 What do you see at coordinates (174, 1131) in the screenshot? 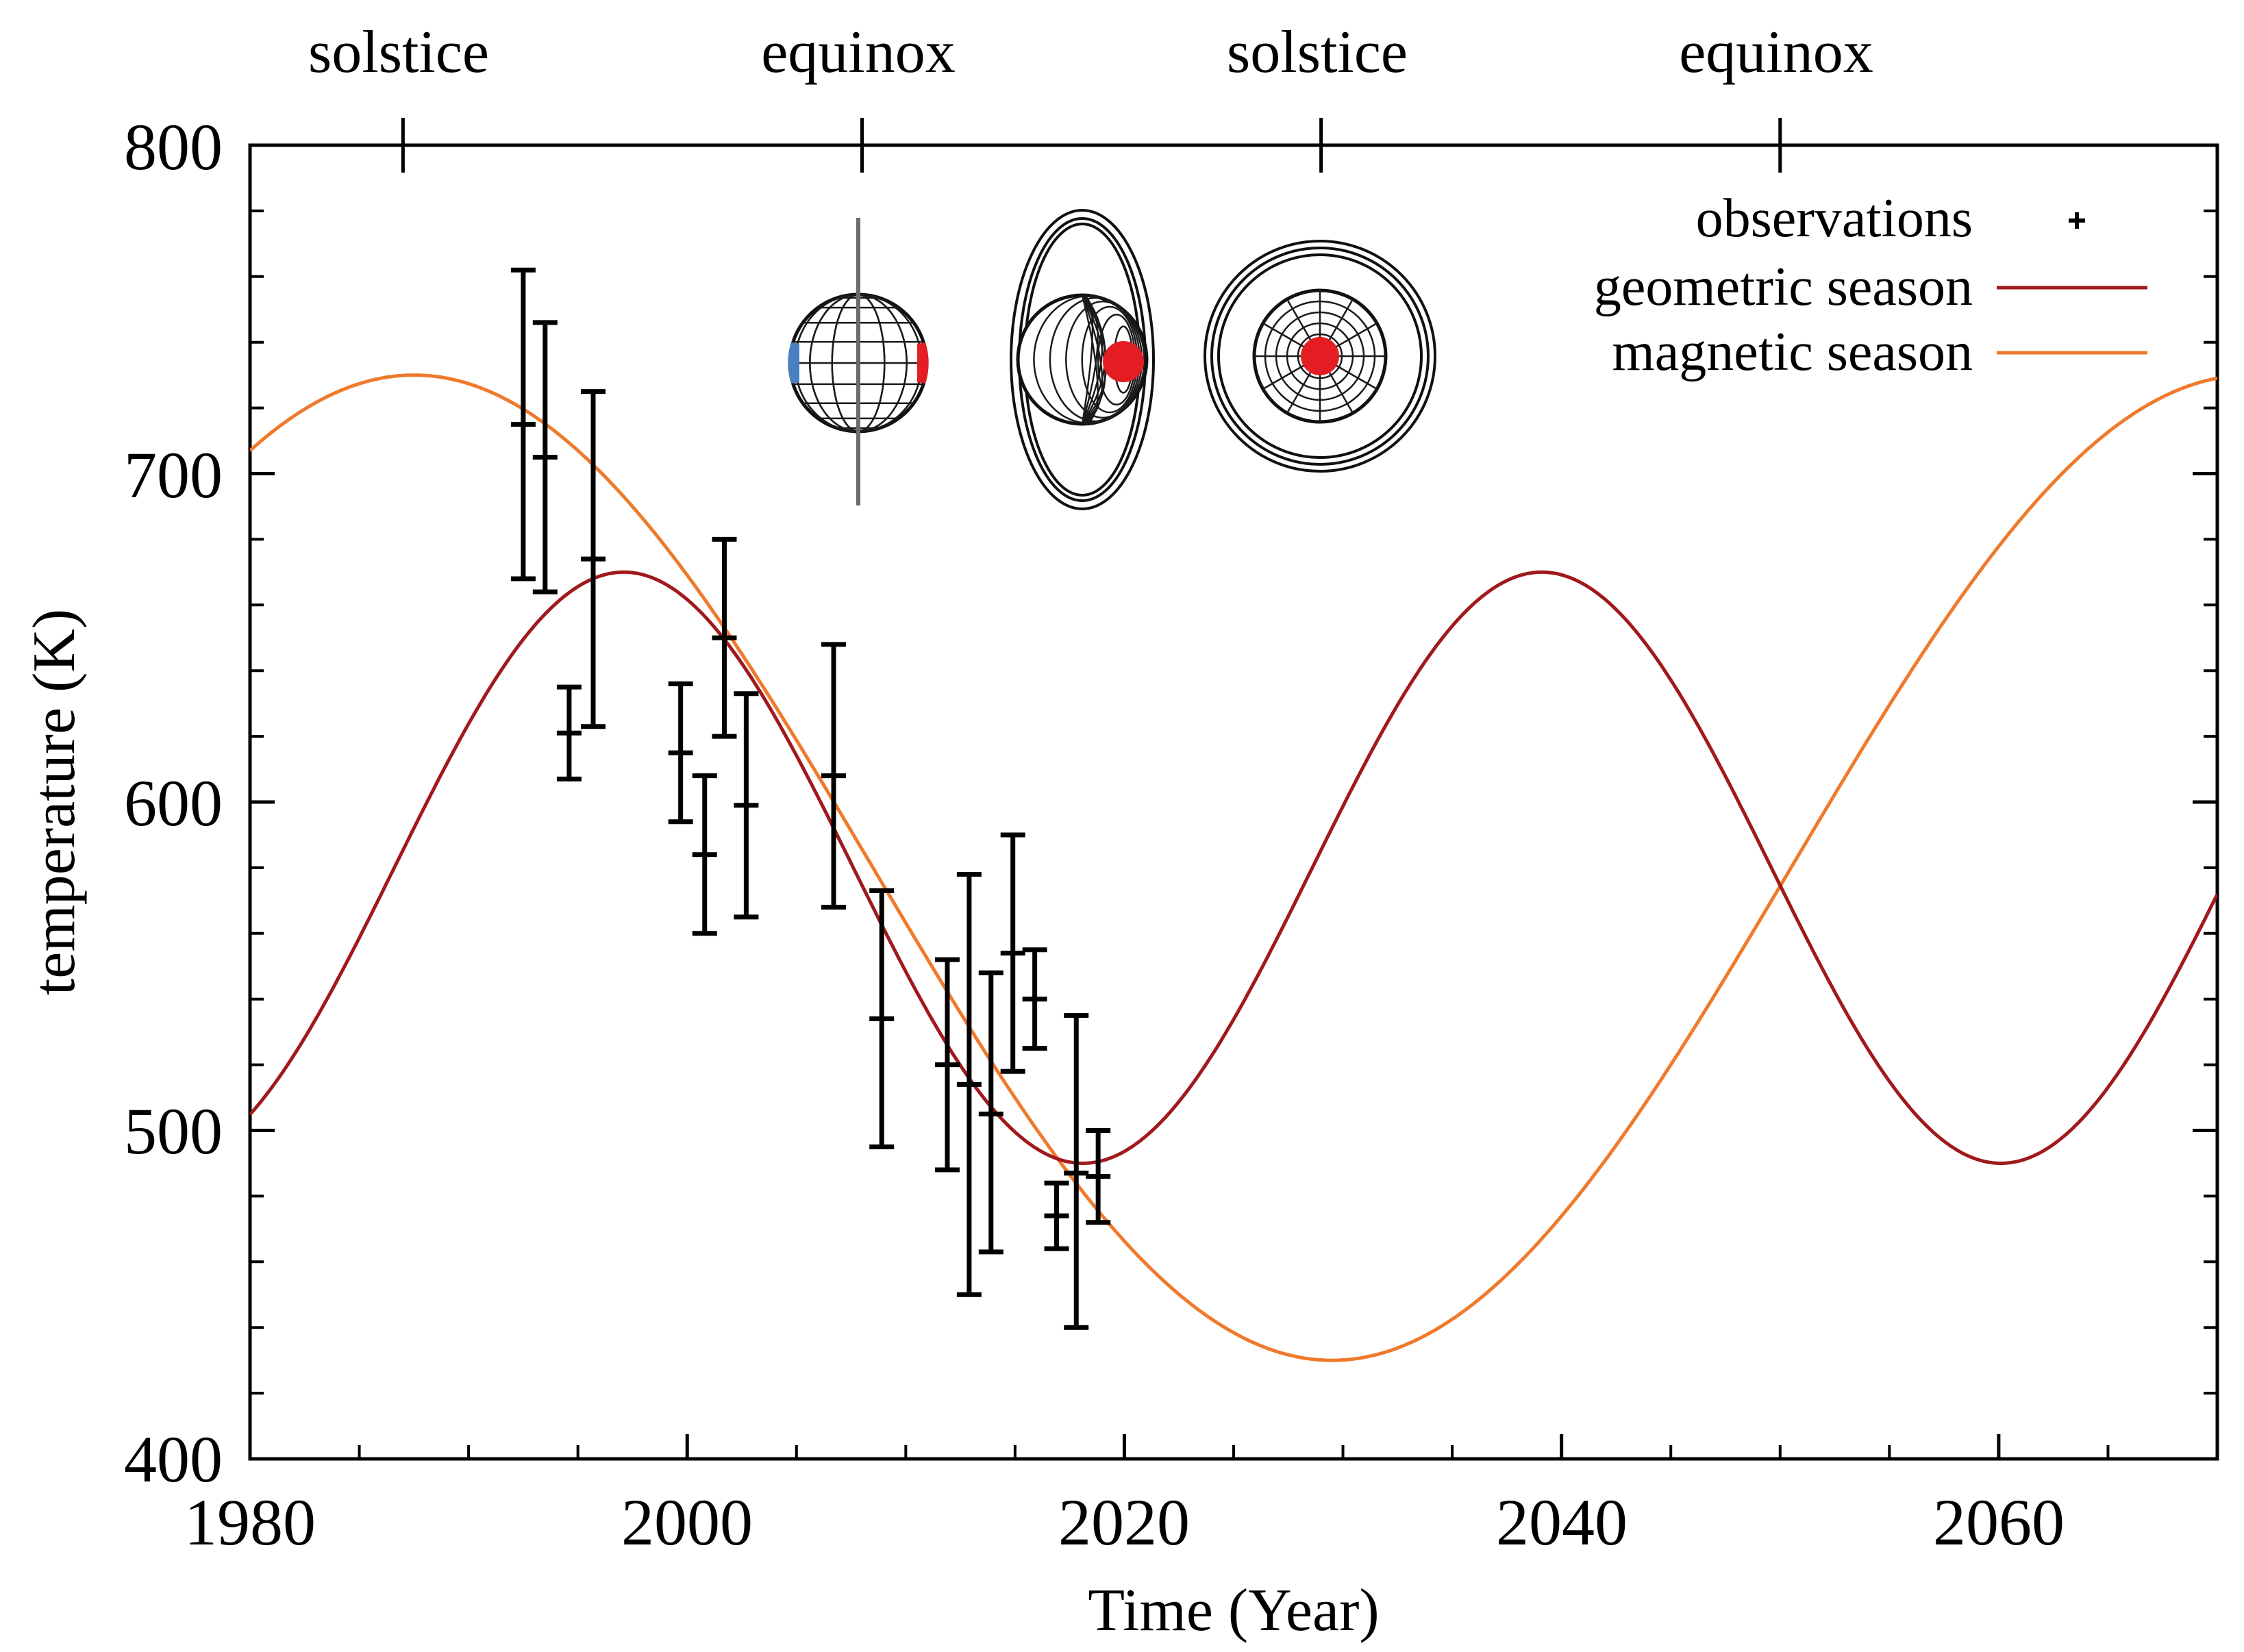
I see `y-tick-label-500: 500` at bounding box center [174, 1131].